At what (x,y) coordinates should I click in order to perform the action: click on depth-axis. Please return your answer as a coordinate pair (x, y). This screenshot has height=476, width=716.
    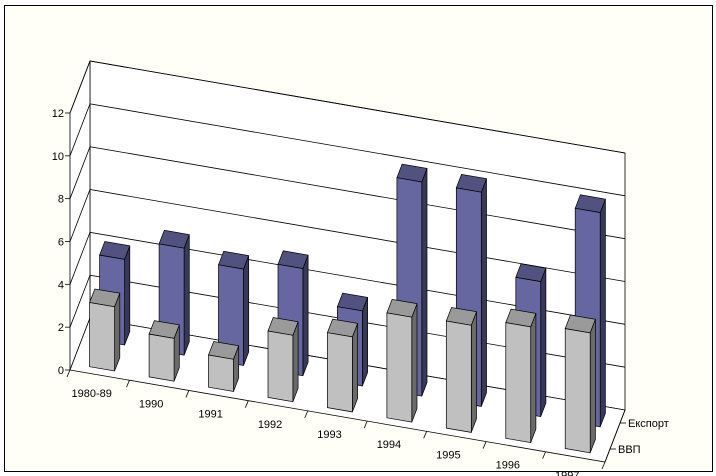
    Looking at the image, I should click on (615, 436).